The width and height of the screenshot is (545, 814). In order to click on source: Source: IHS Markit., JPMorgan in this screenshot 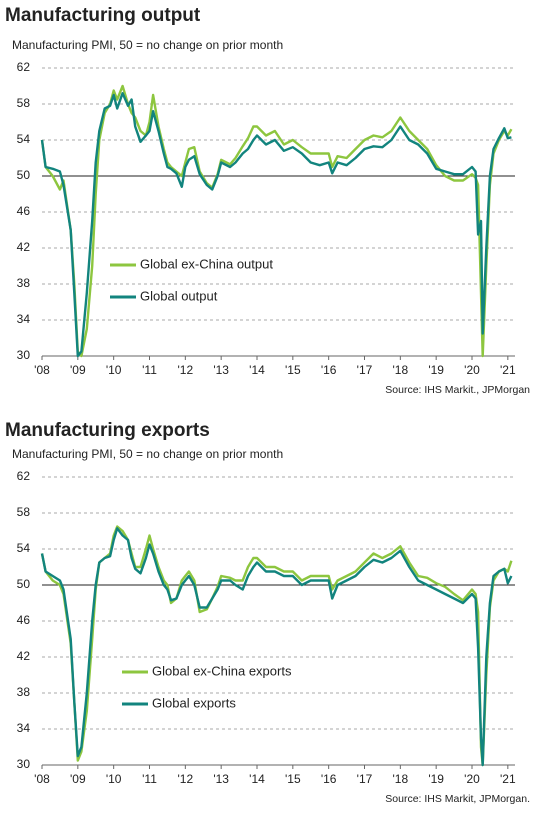, I will do `click(457, 390)`.